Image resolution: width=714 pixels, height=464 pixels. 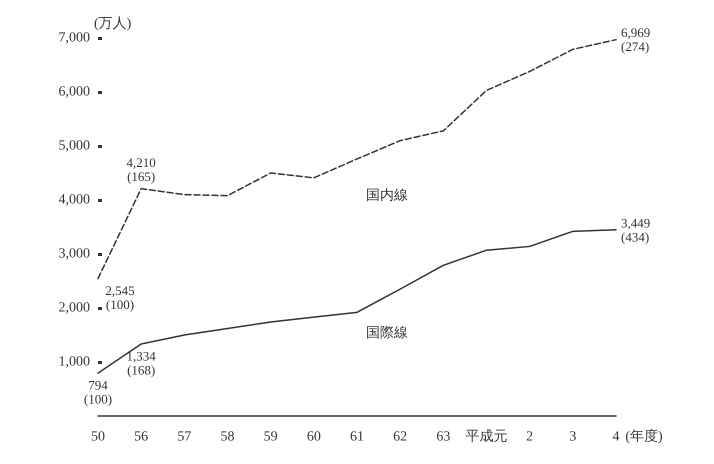 I want to click on y-tick-label: 6,000, so click(x=74, y=92).